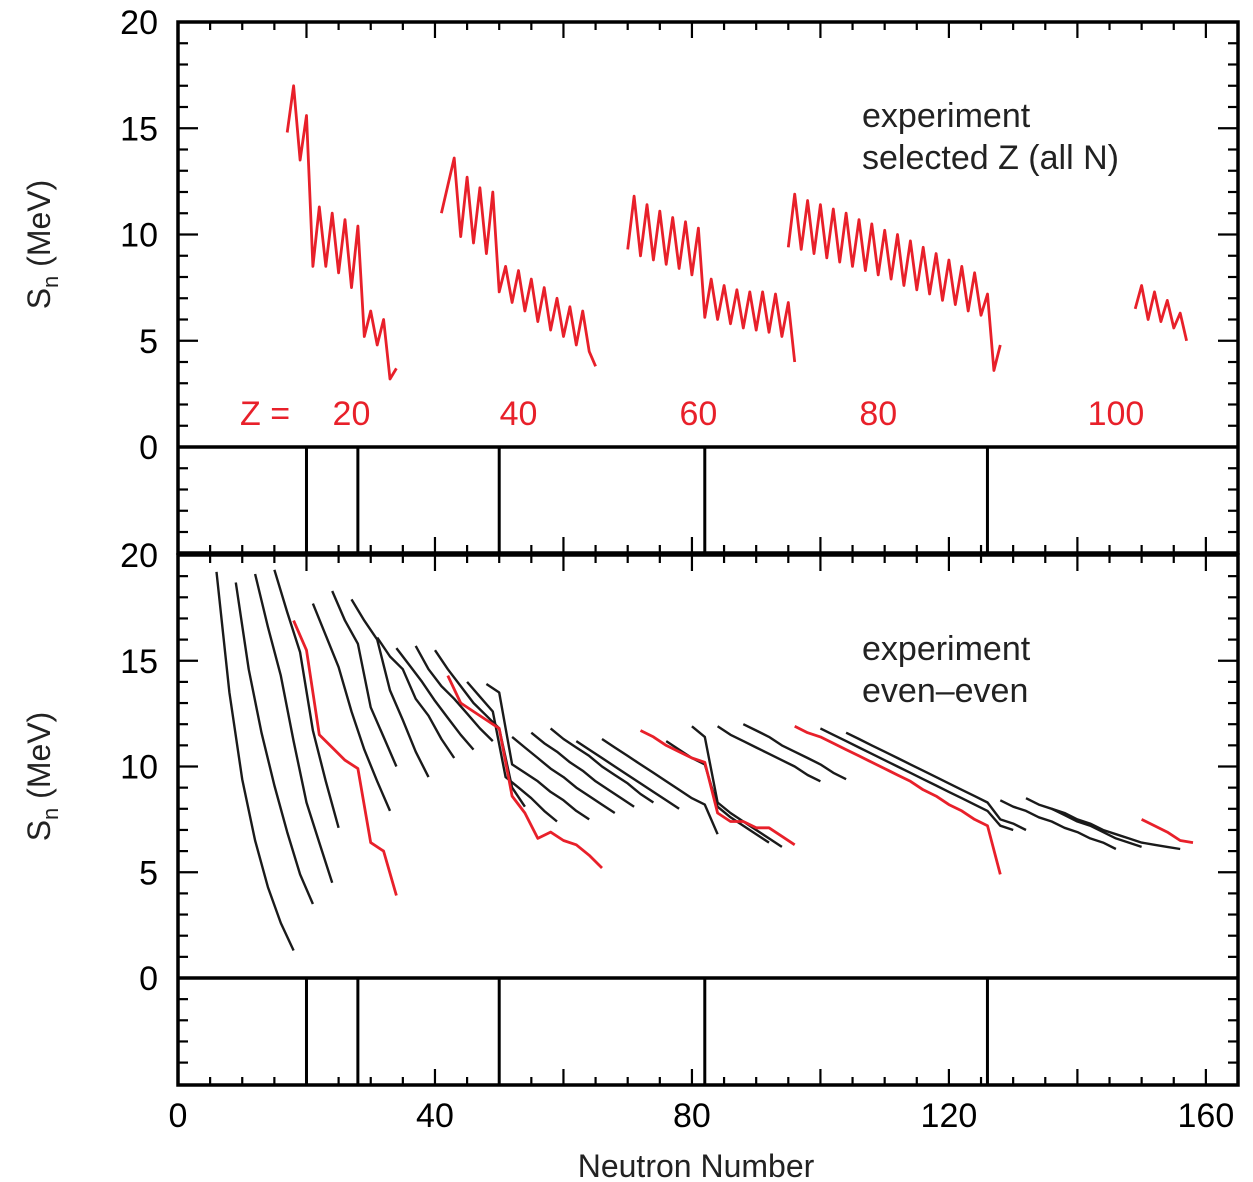 This screenshot has width=1253, height=1182. I want to click on z-value-label: 80, so click(878, 414).